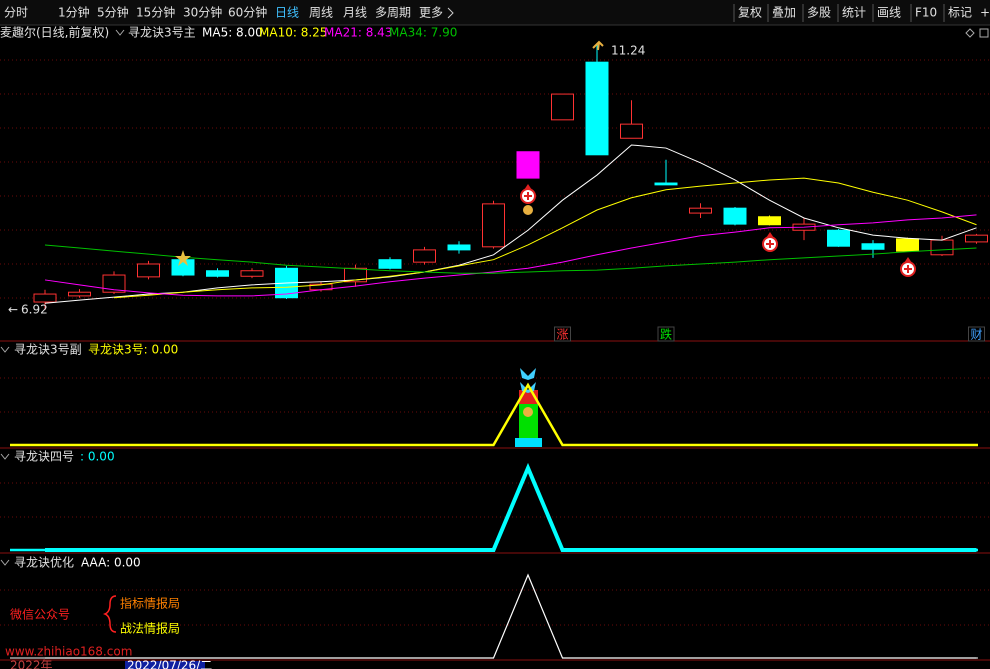 The height and width of the screenshot is (669, 990). Describe the element at coordinates (97, 457) in the screenshot. I see `subpanel-legend: : 0.00` at that location.